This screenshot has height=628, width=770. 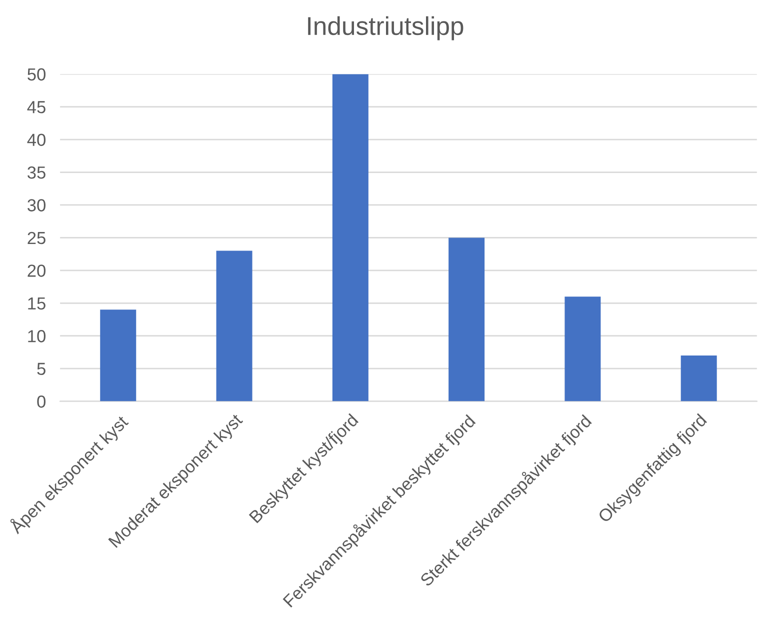 I want to click on chart-title: Industriutslipp, so click(x=386, y=28).